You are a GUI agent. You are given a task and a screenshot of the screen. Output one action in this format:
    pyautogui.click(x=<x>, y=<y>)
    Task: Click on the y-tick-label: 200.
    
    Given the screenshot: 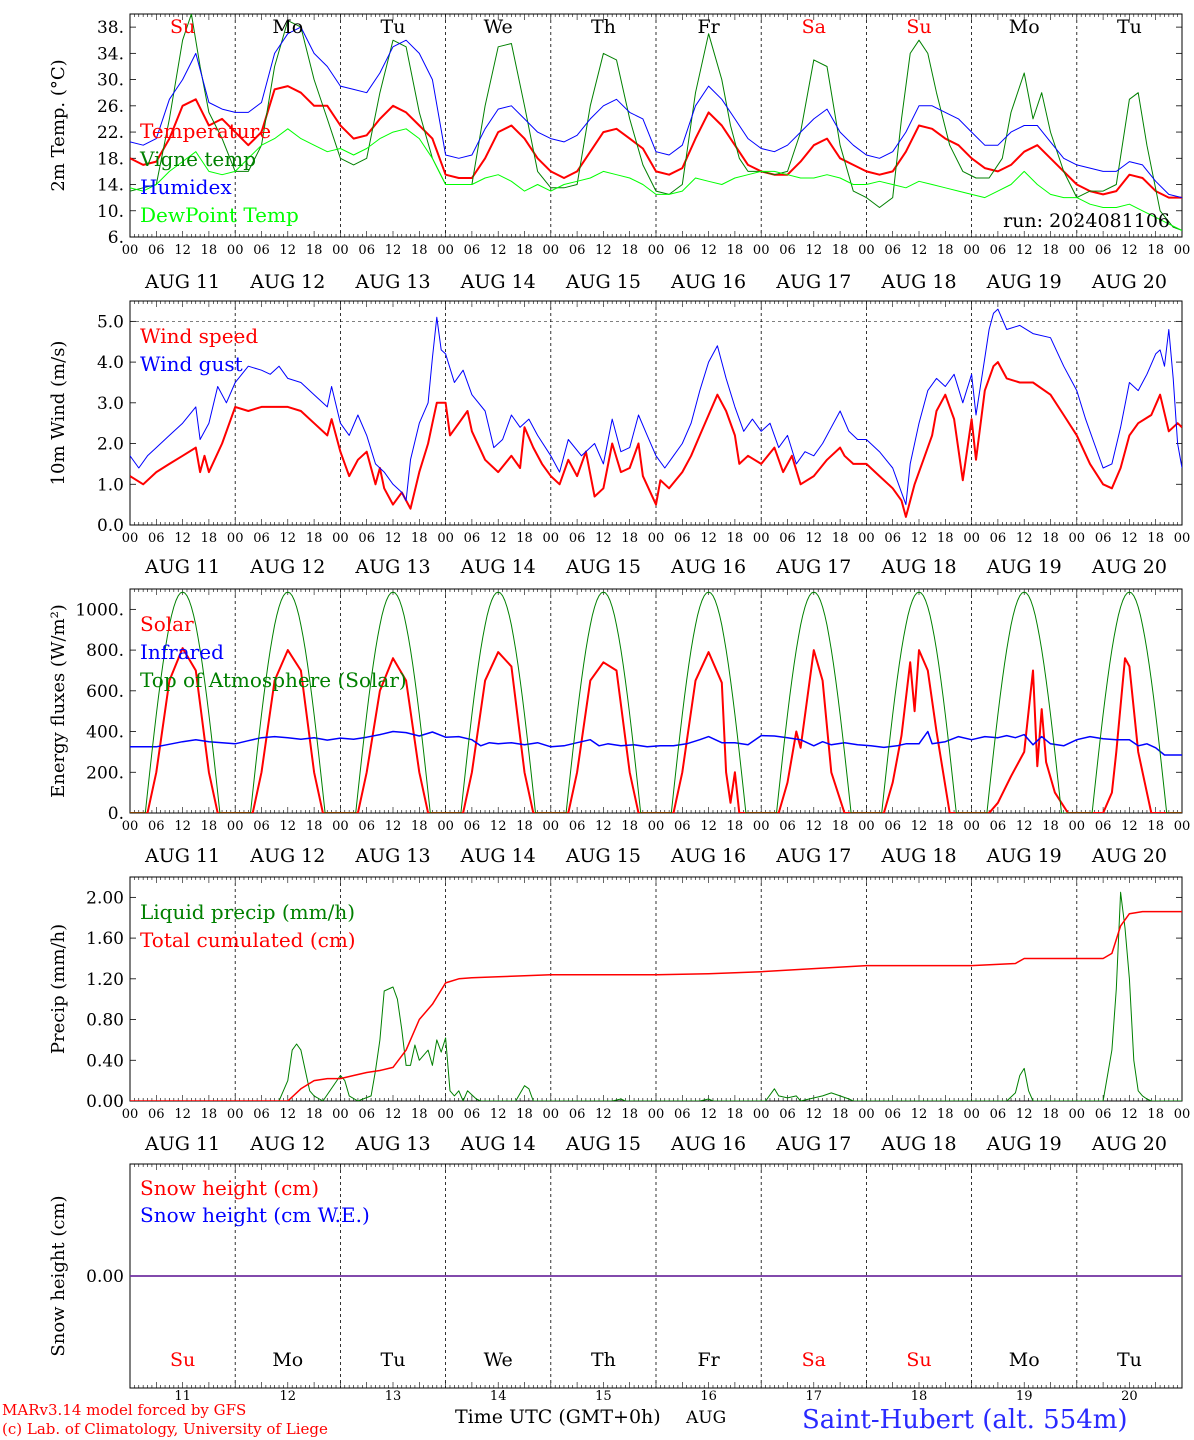 What is the action you would take?
    pyautogui.click(x=105, y=773)
    